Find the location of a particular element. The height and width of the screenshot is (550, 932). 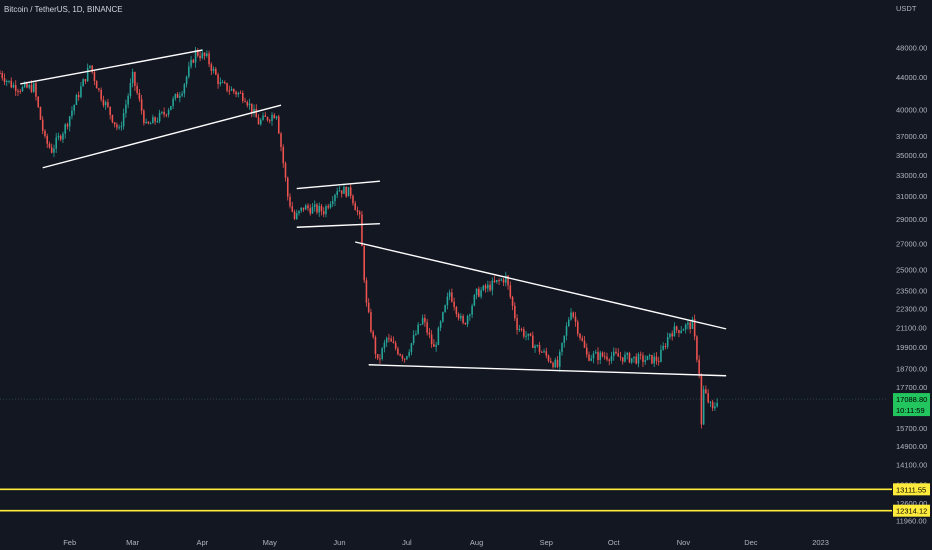

range-bottom-trendline is located at coordinates (338, 225).